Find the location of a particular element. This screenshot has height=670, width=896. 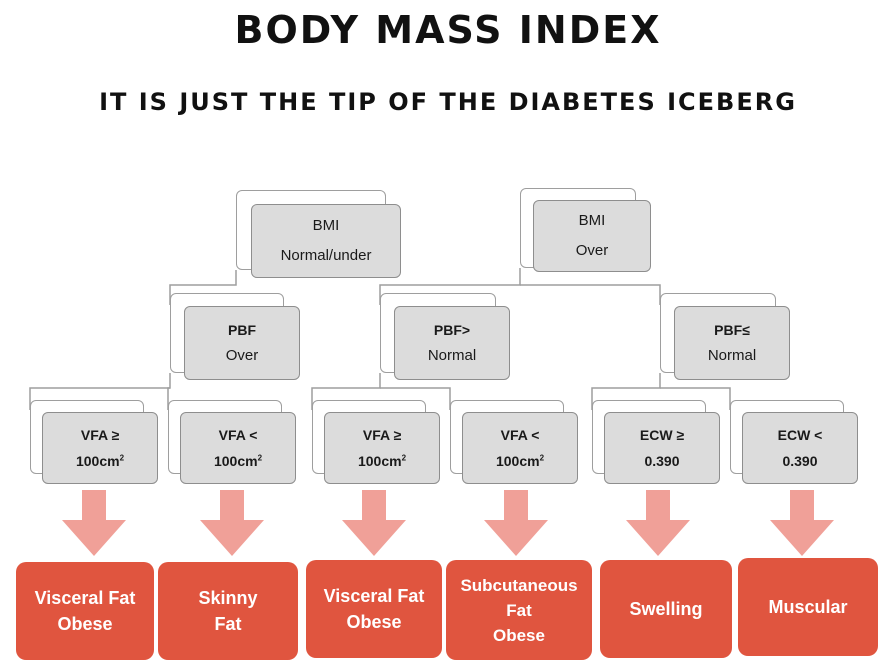

node-line2: Normal/under is located at coordinates (326, 255).